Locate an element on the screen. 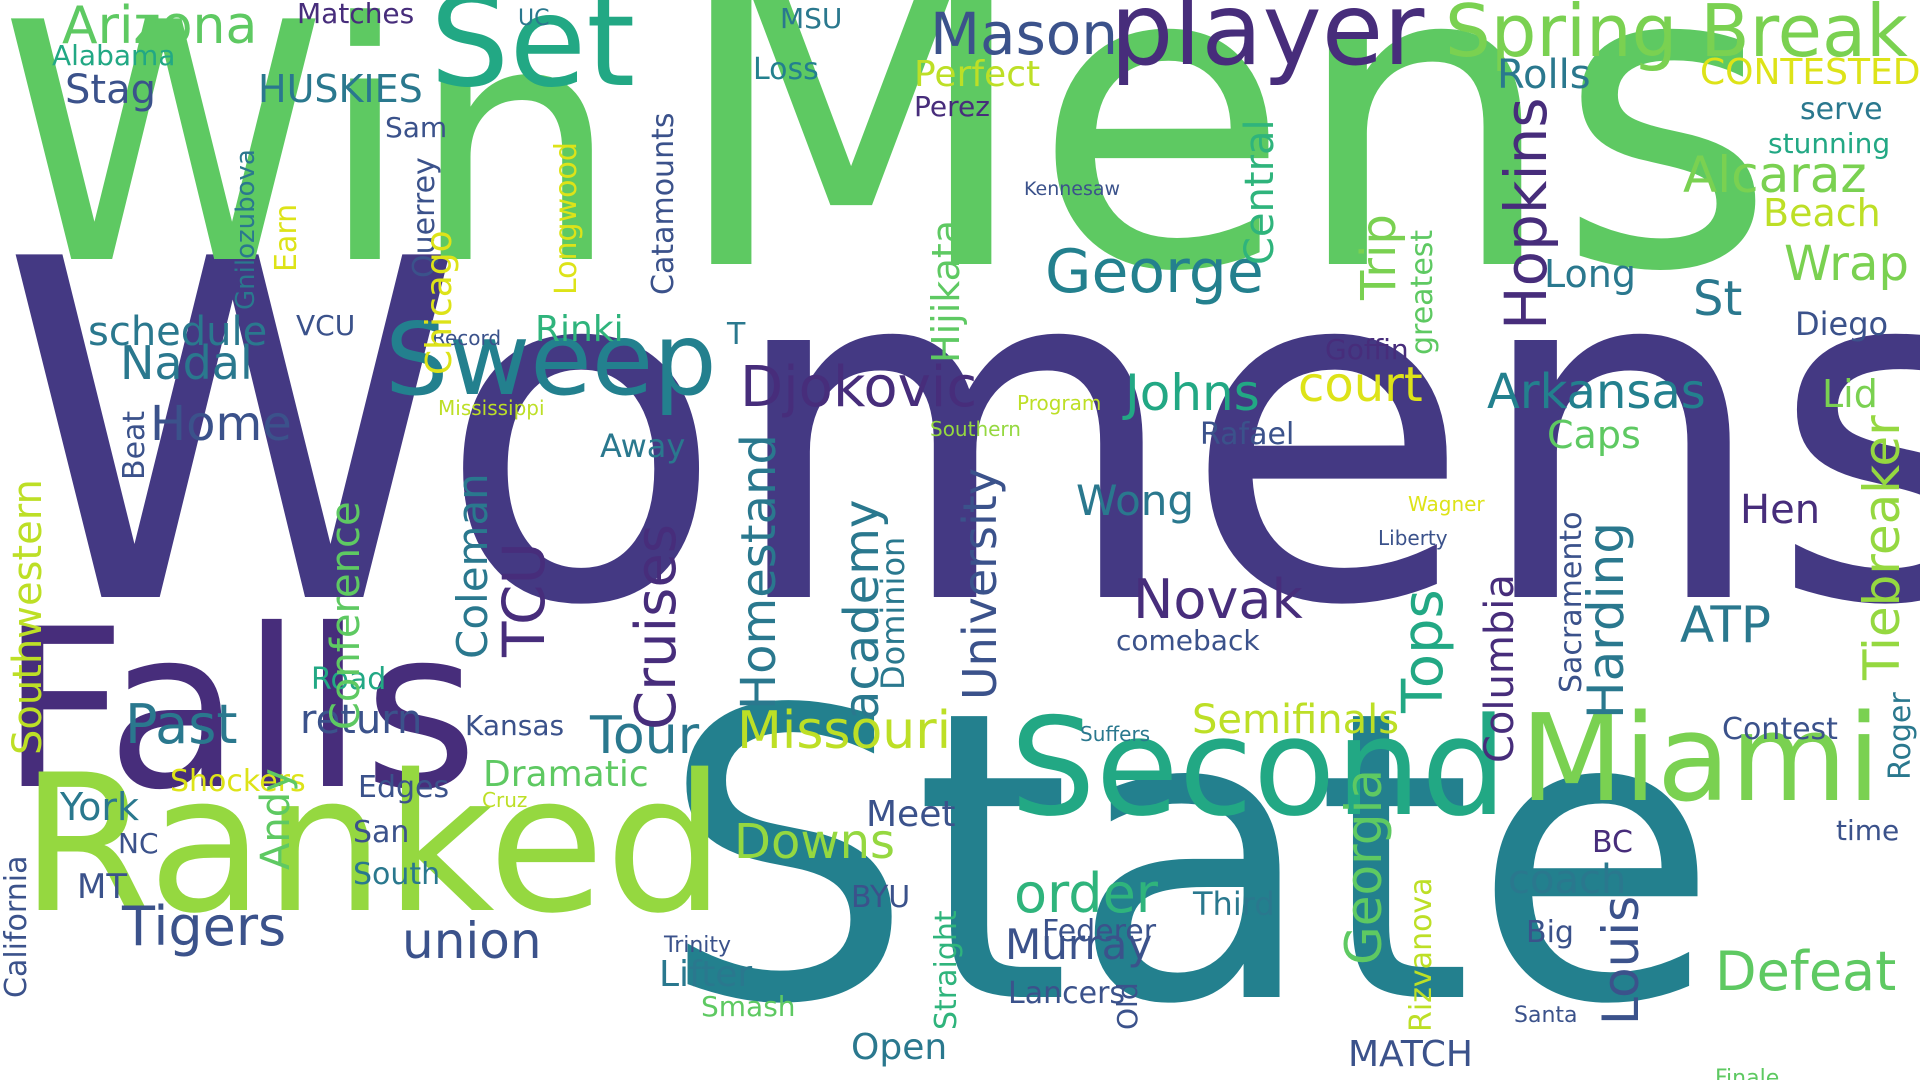 The height and width of the screenshot is (1080, 1920). word: St is located at coordinates (1718, 299).